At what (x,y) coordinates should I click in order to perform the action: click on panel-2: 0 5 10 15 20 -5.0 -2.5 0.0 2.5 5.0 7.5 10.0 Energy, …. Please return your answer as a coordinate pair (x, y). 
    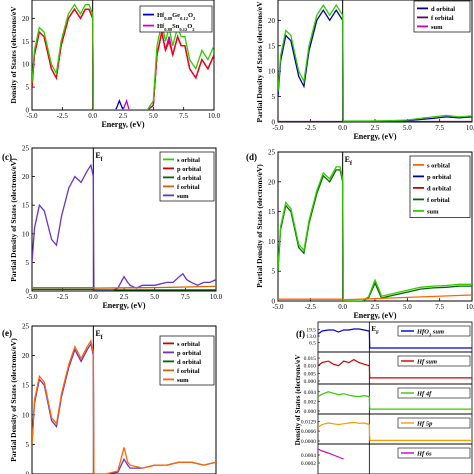
    Looking at the image, I should click on (364, 70).